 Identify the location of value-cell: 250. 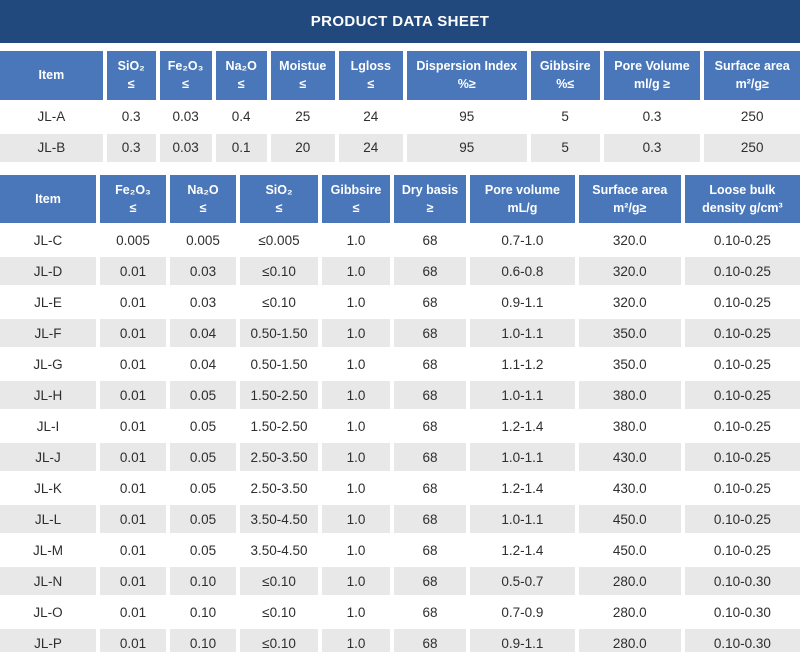
(751, 148).